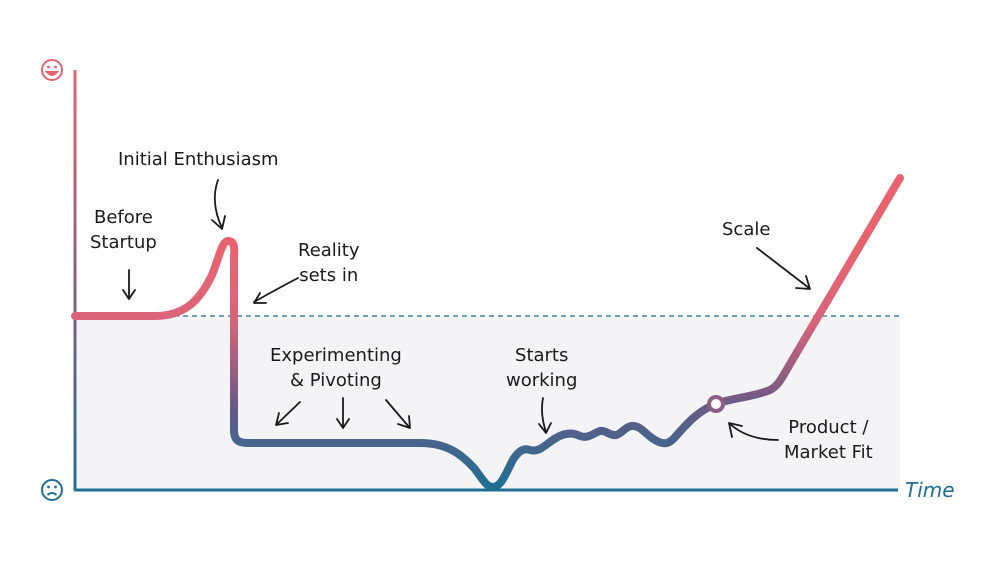  I want to click on arrow-product-market-fit, so click(753, 431).